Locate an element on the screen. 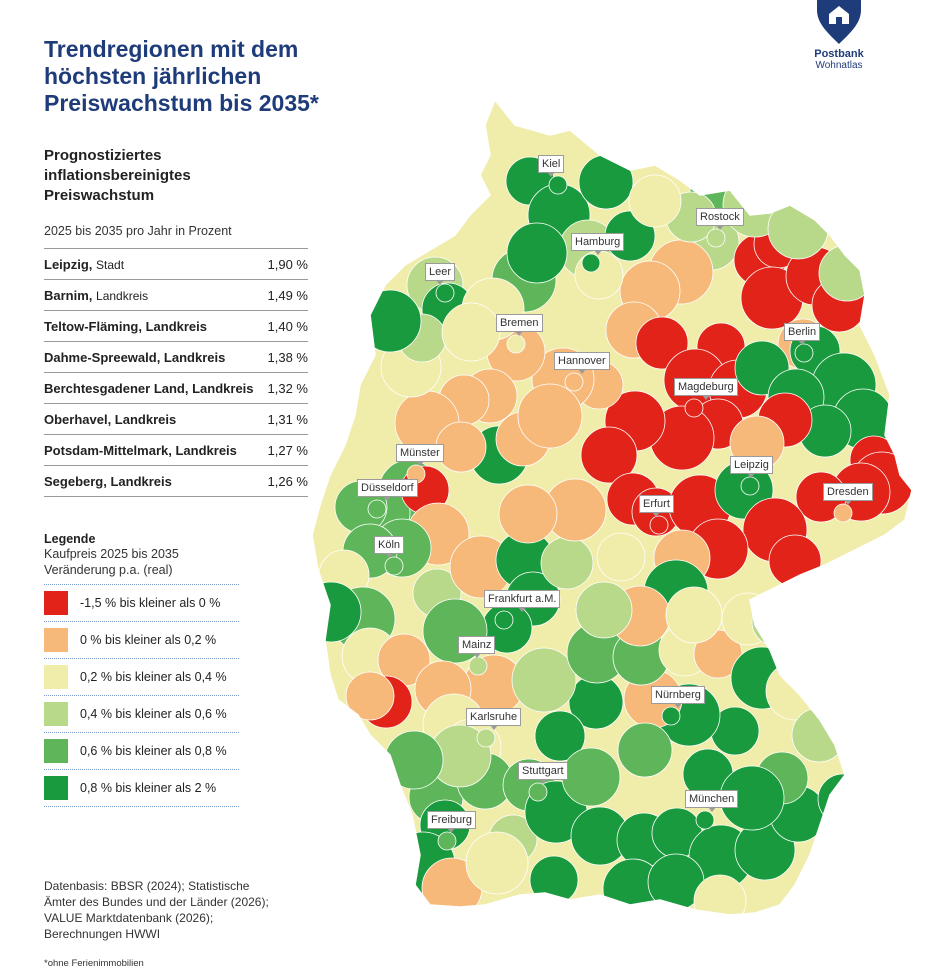  subhead-line: Preiswachstum is located at coordinates (99, 195).